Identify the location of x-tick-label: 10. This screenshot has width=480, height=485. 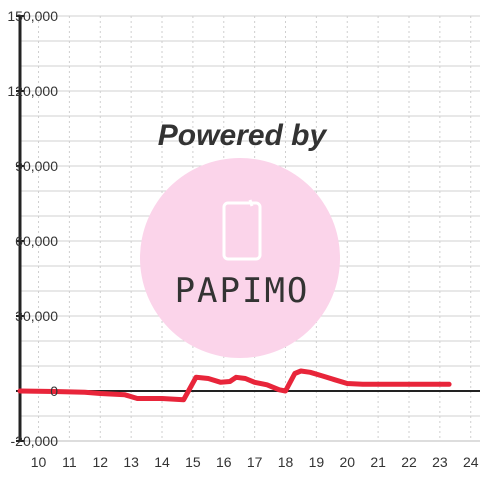
(39, 462).